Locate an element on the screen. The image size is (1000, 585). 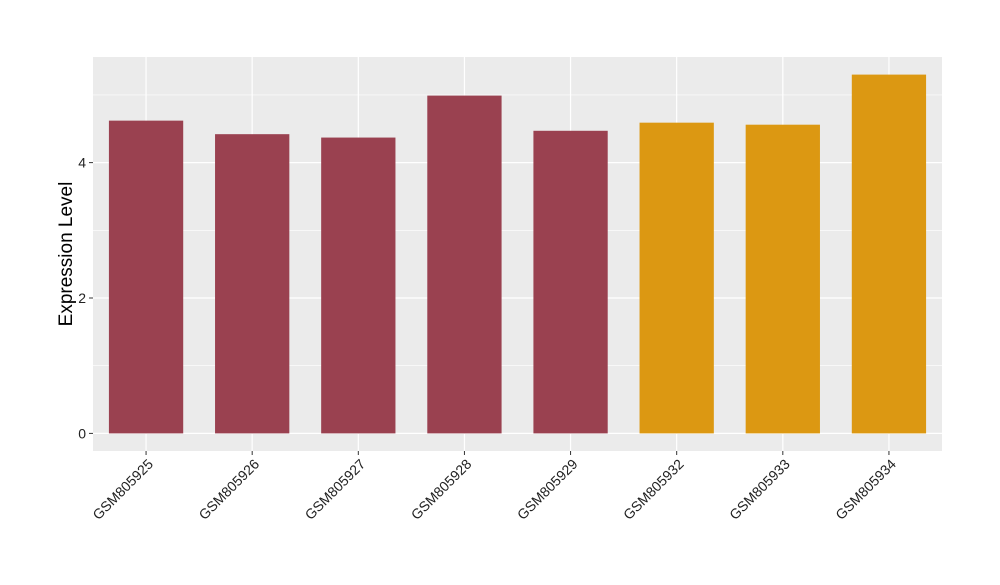
y-tick-label: 4 is located at coordinates (82, 163).